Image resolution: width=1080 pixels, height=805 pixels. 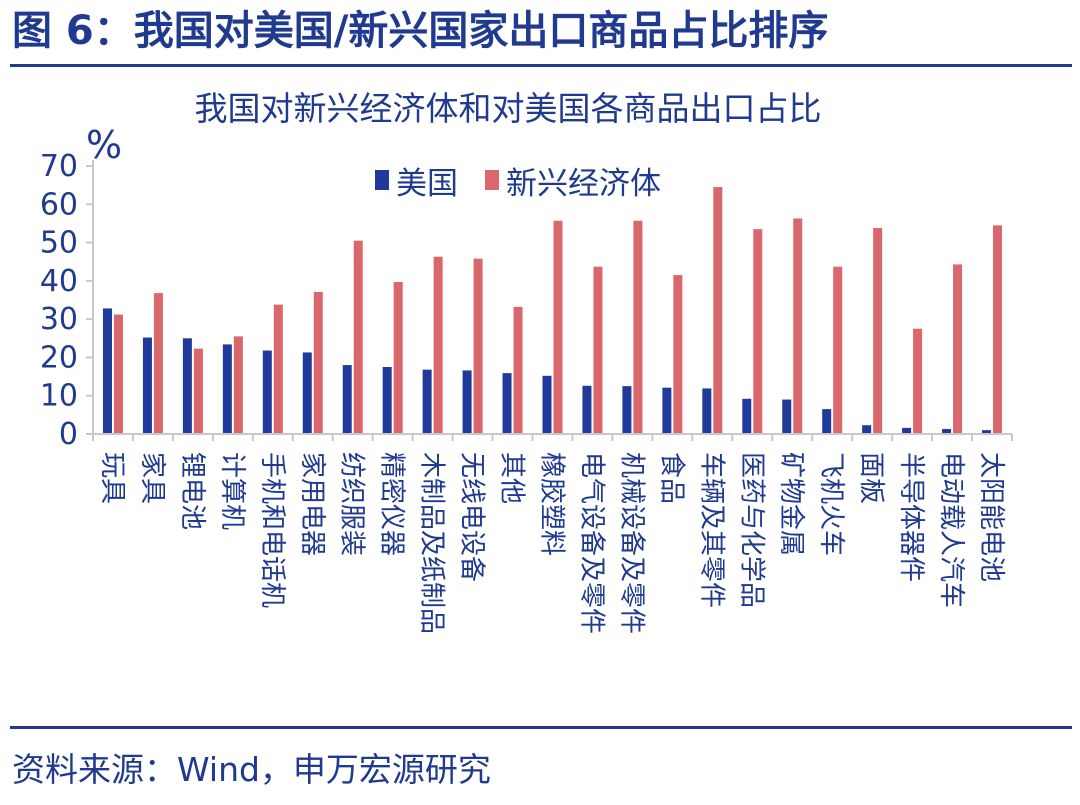 I want to click on x-tick-label: 玩具, so click(x=112, y=478).